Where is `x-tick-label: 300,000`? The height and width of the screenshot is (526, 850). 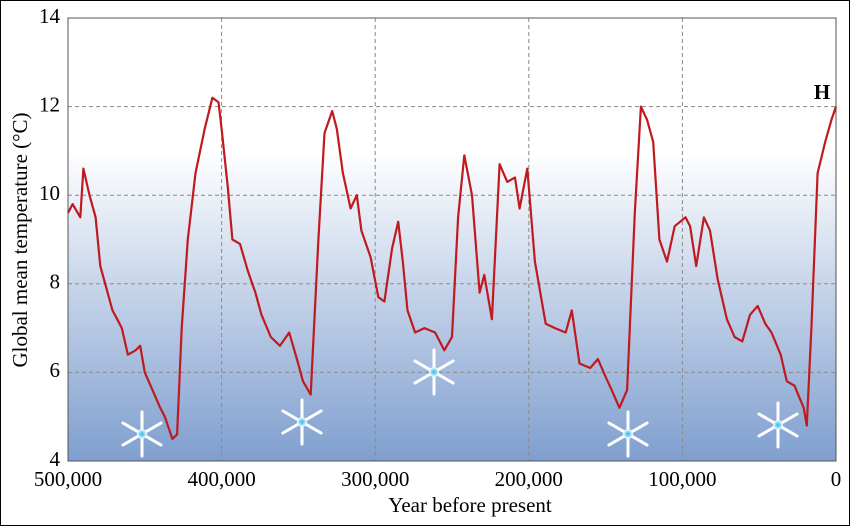 x-tick-label: 300,000 is located at coordinates (375, 479).